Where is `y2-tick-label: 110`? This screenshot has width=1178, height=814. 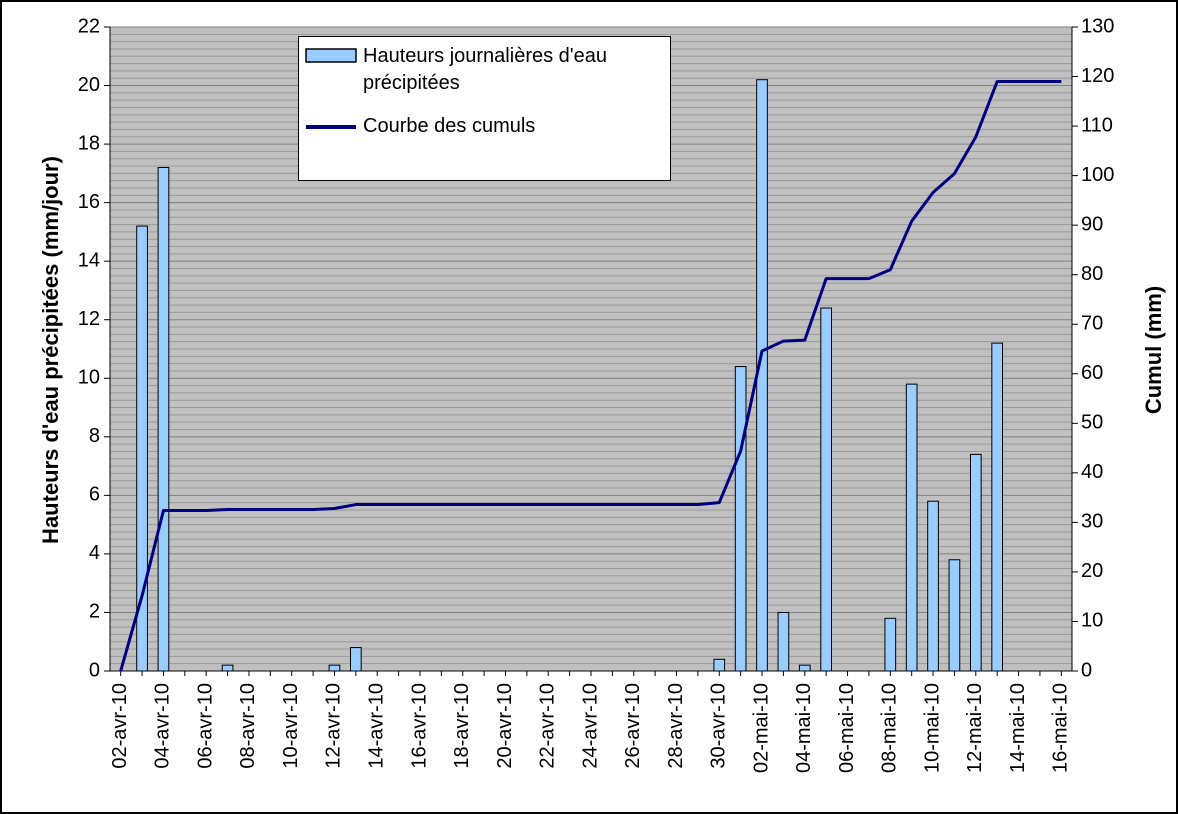
y2-tick-label: 110 is located at coordinates (1097, 125).